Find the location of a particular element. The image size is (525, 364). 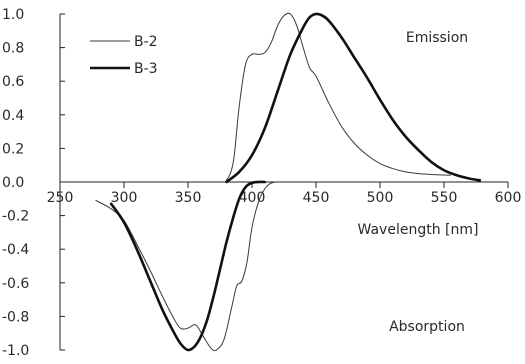

y-tick-label: 0.0 is located at coordinates (13, 183).